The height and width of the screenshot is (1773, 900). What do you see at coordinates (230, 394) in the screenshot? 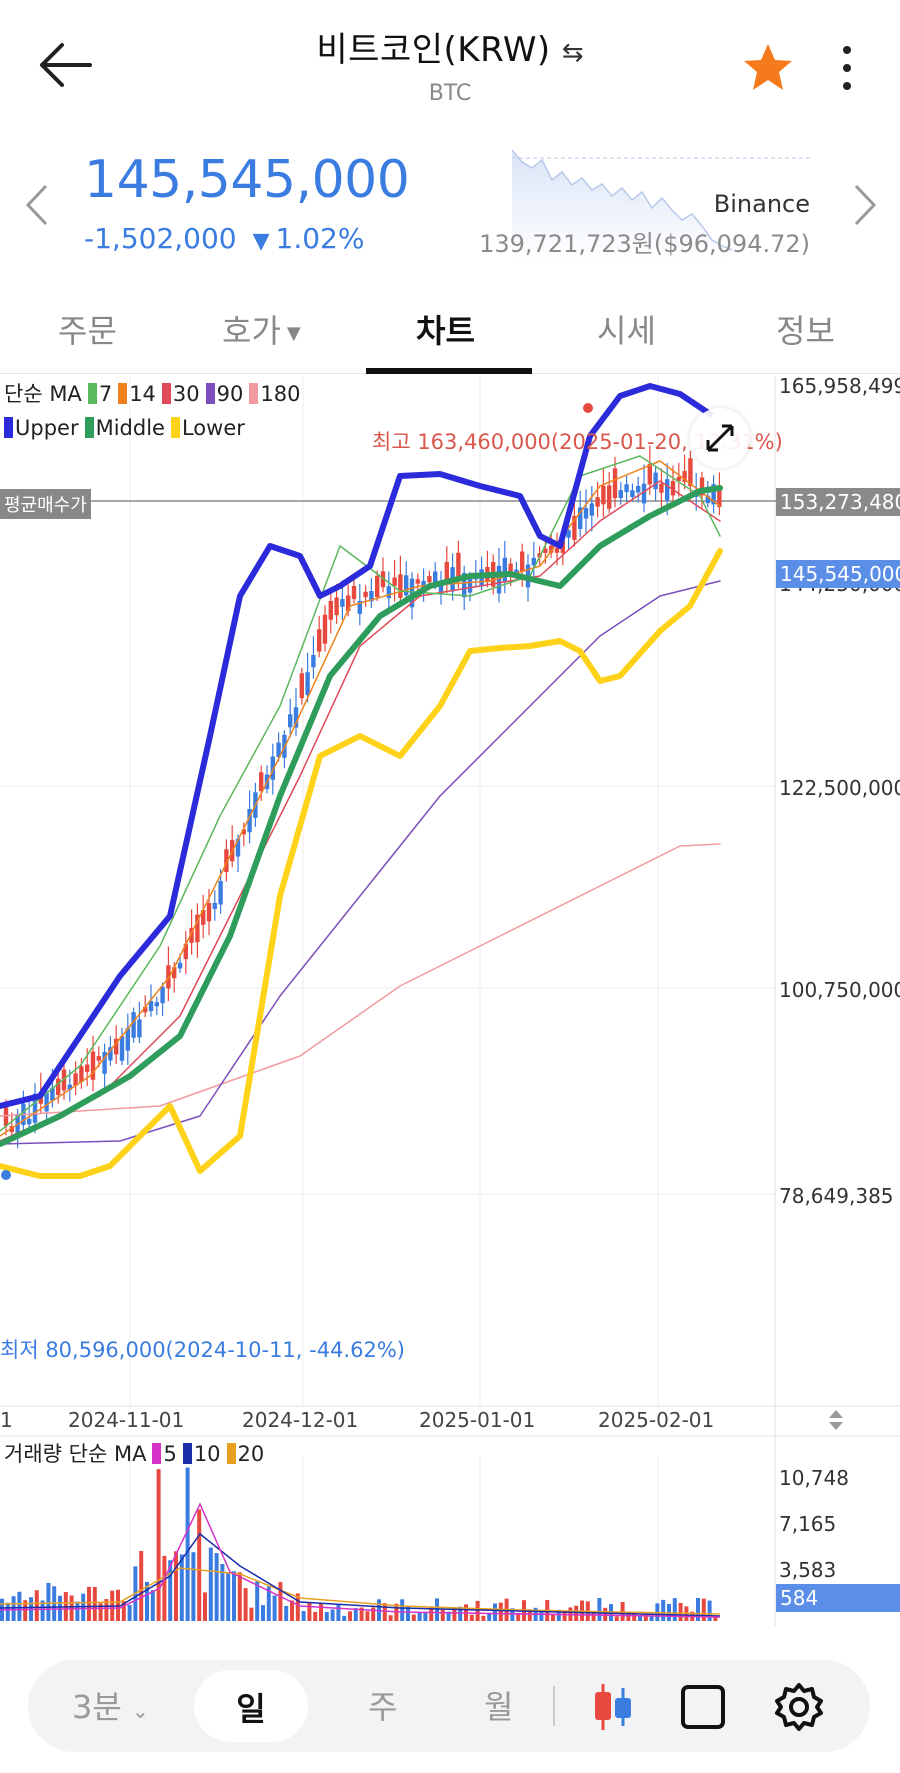
I see `ma90-label: 90` at bounding box center [230, 394].